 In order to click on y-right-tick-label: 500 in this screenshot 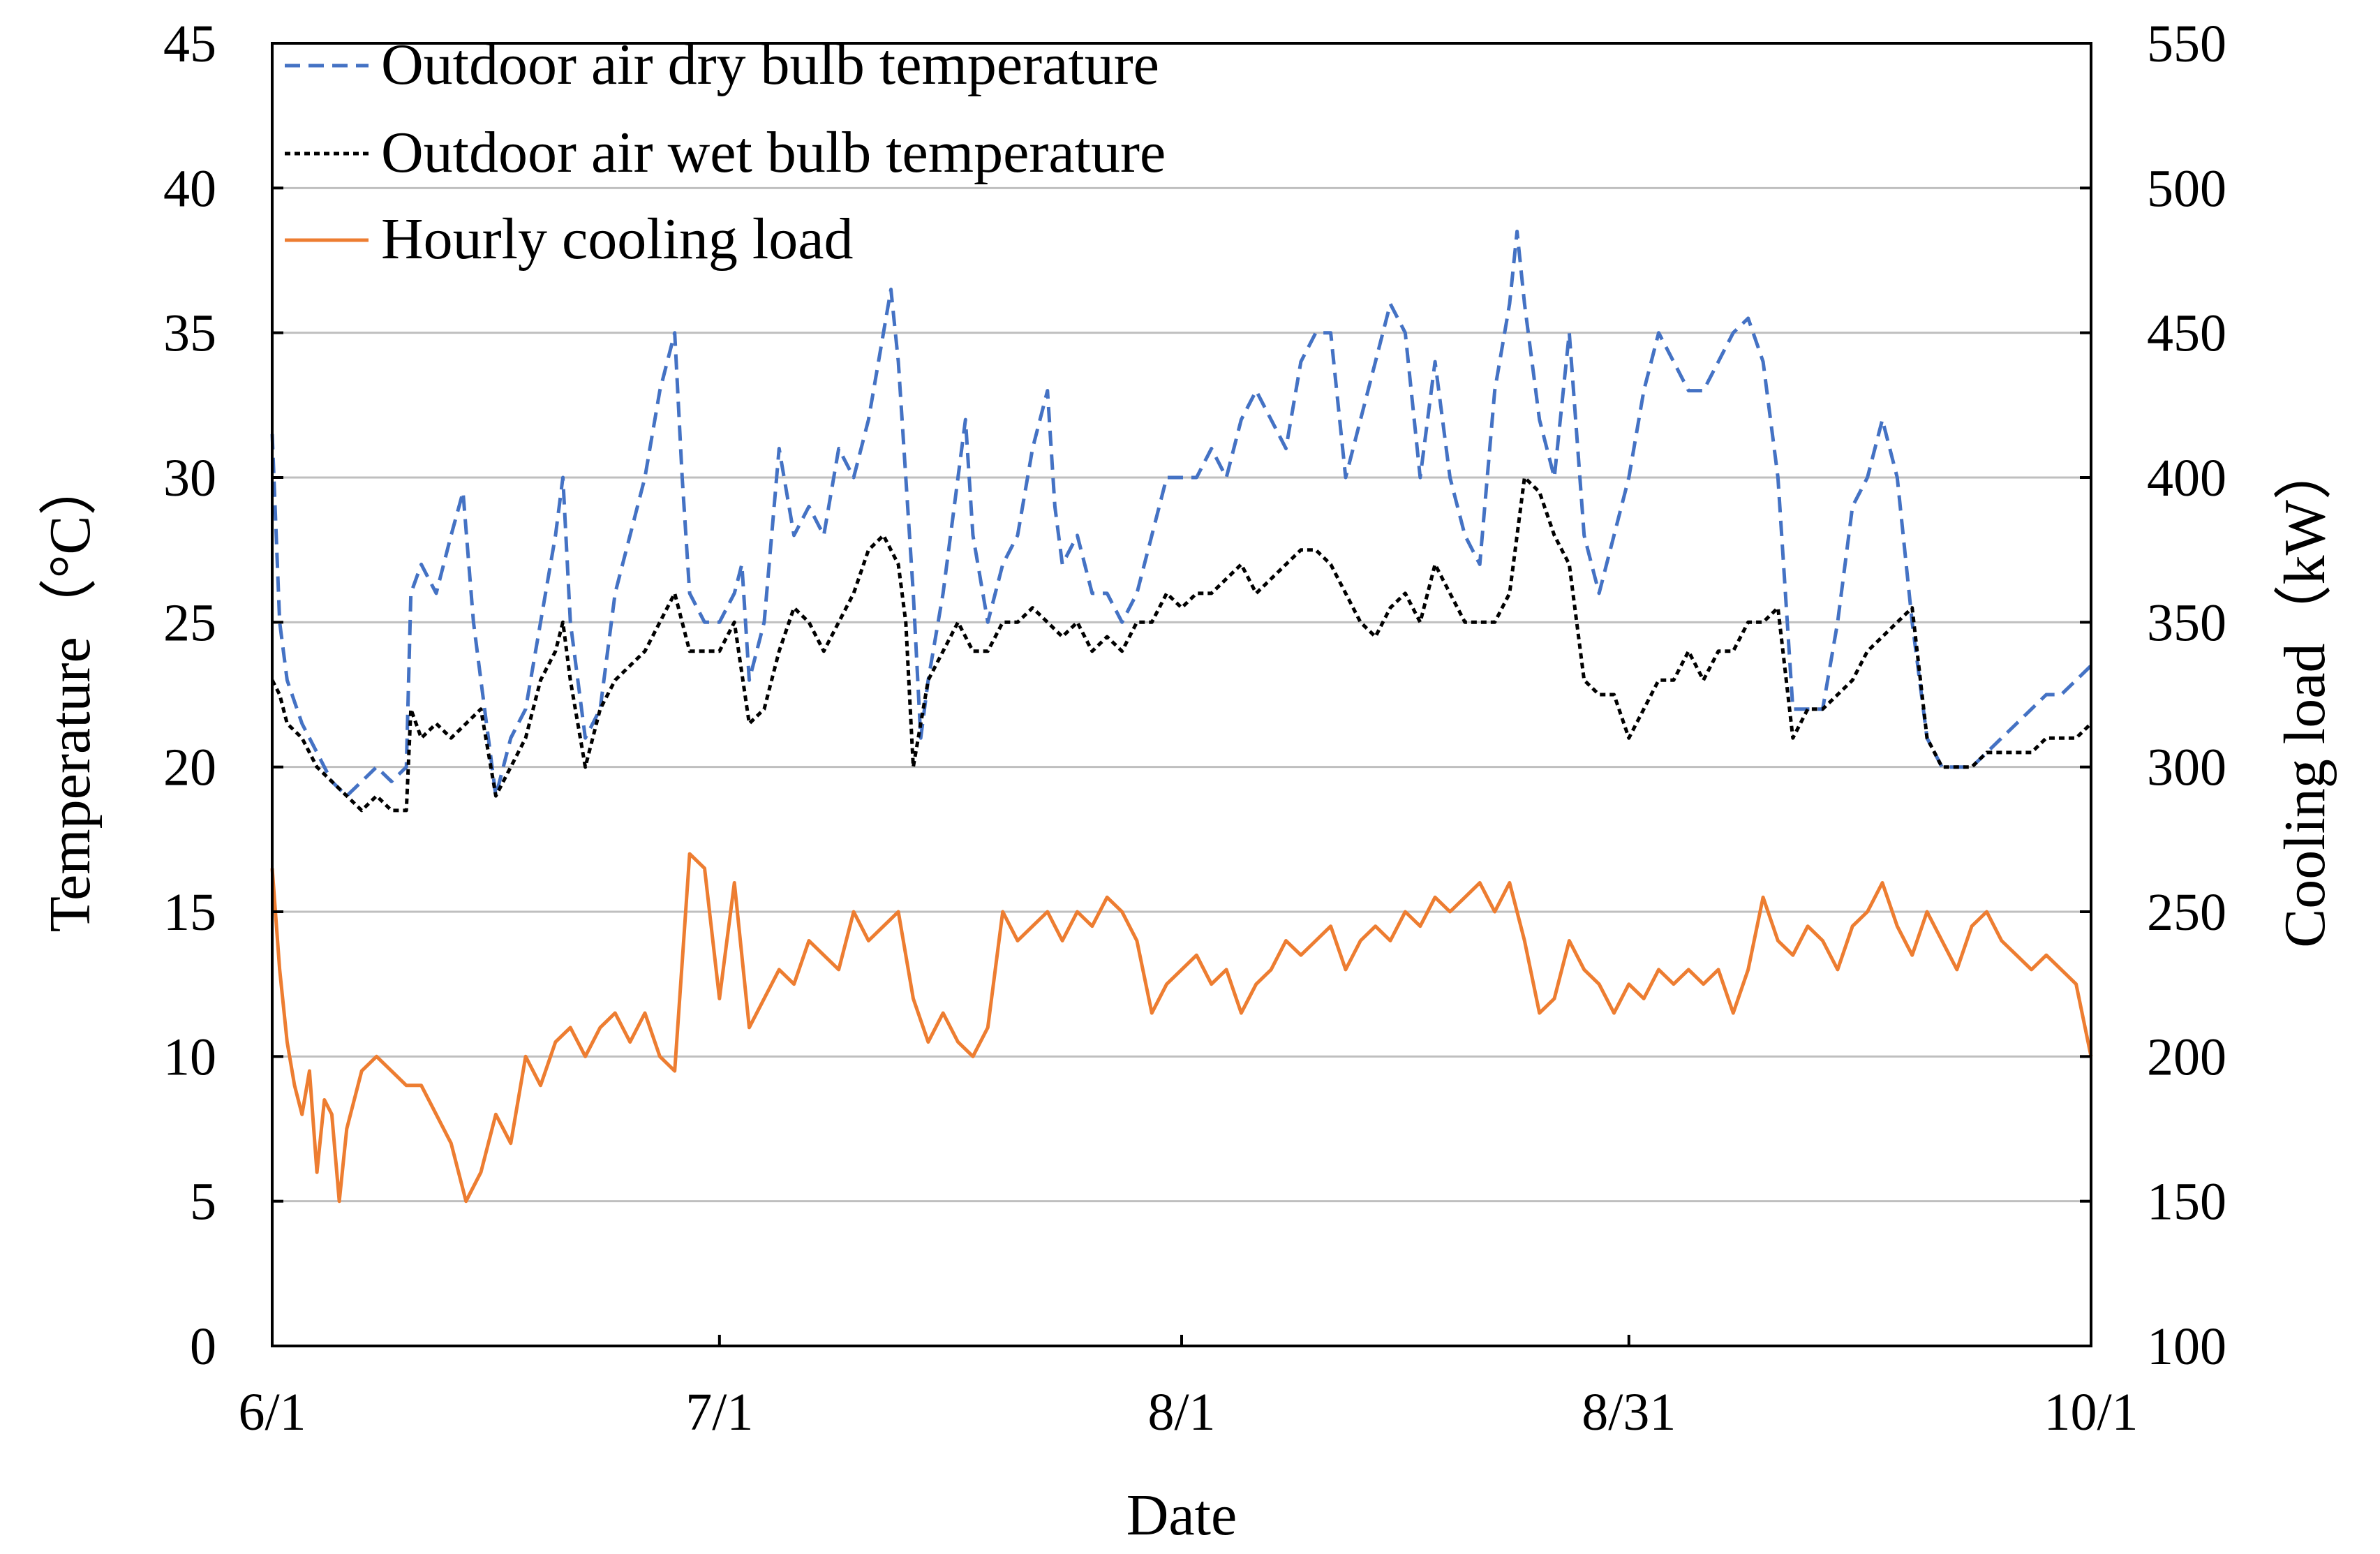, I will do `click(2187, 188)`.